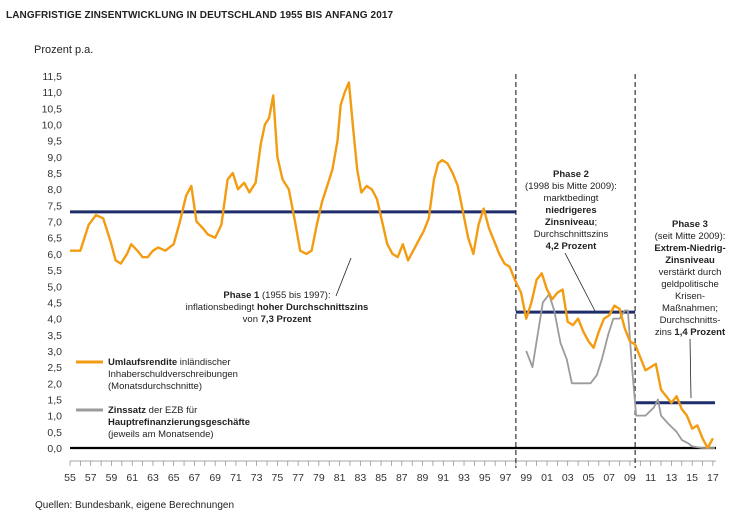 The width and height of the screenshot is (750, 519). What do you see at coordinates (54, 303) in the screenshot?
I see `y-tick-label: 4,5` at bounding box center [54, 303].